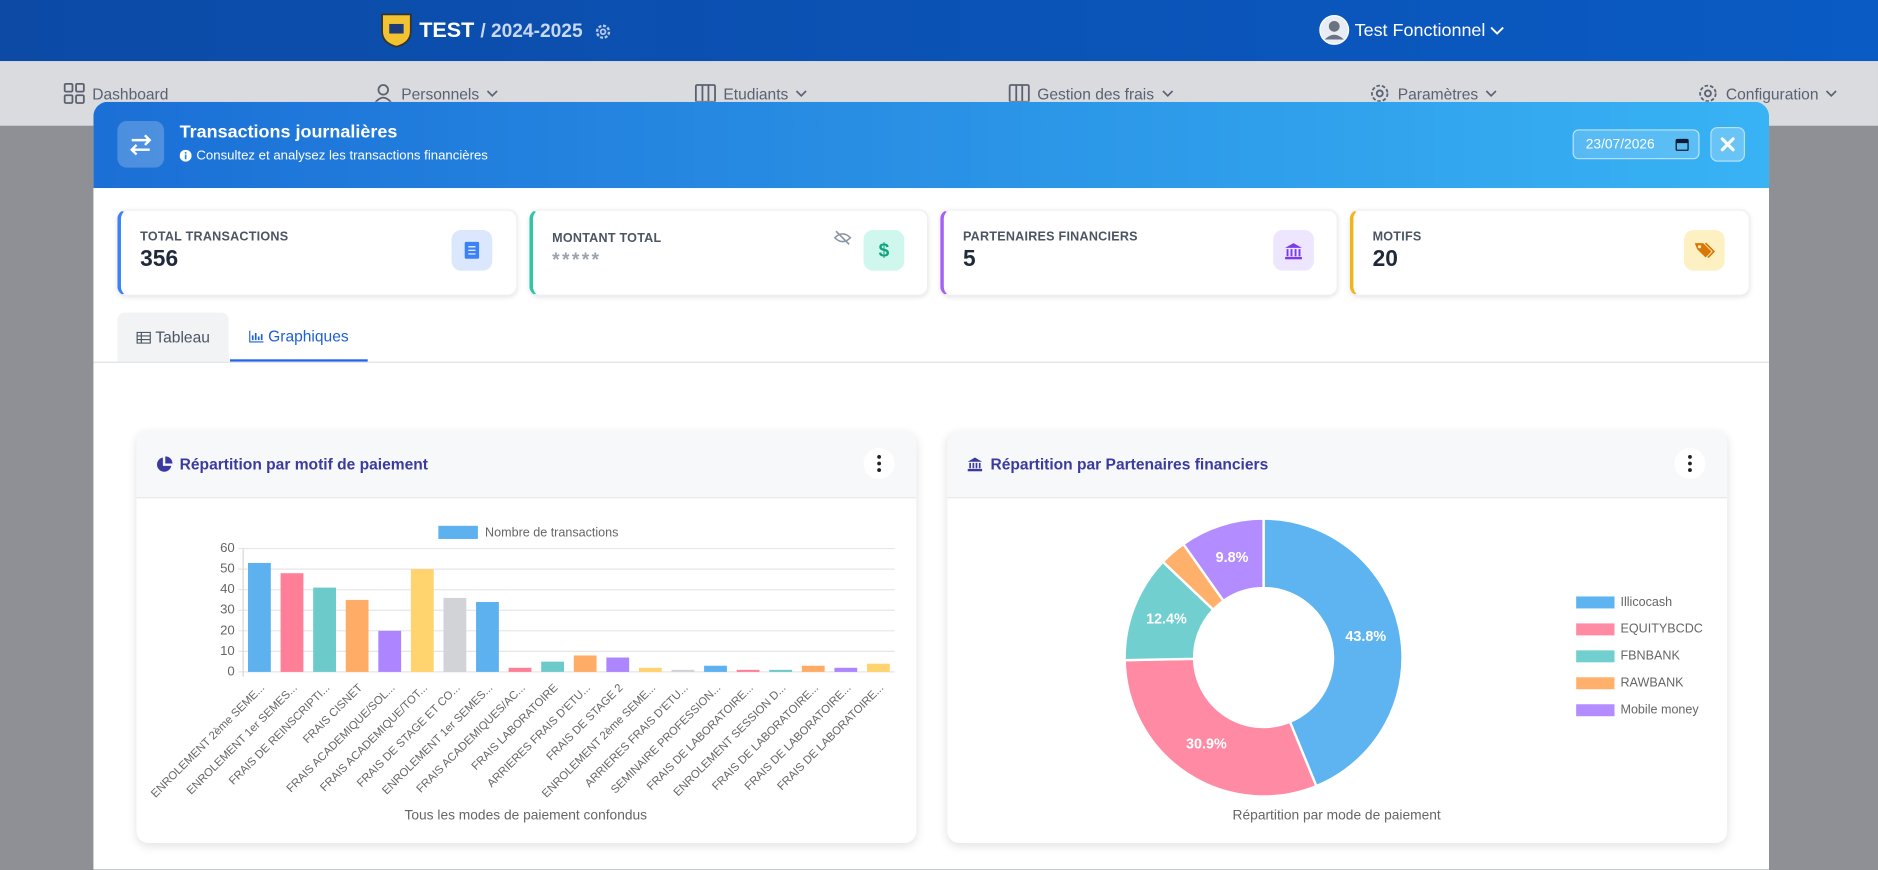 Image resolution: width=1878 pixels, height=870 pixels. What do you see at coordinates (185, 155) in the screenshot?
I see `info-icon` at bounding box center [185, 155].